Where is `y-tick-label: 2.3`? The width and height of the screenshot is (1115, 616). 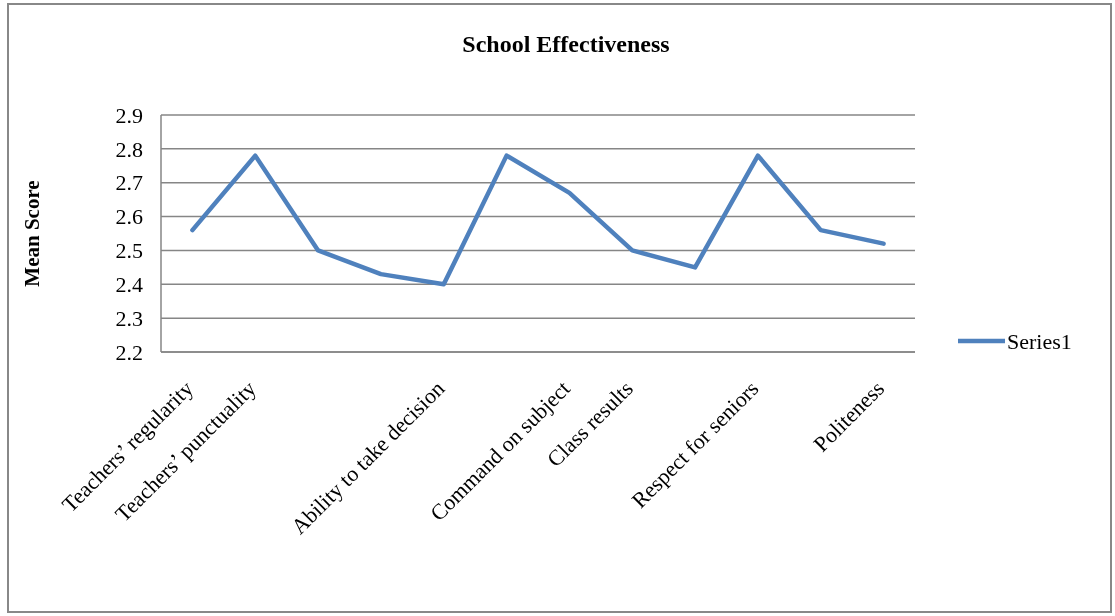
y-tick-label: 2.3 is located at coordinates (129, 318).